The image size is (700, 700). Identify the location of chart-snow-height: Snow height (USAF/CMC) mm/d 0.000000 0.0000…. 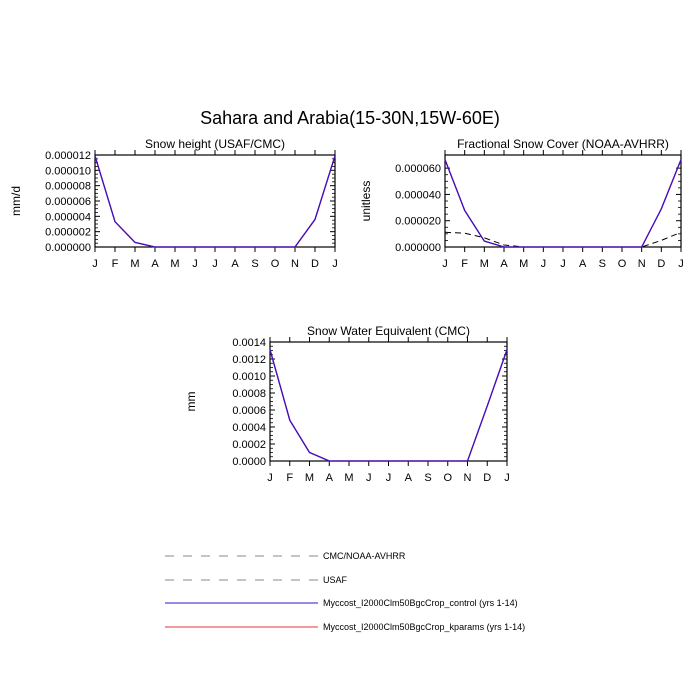
(173, 203).